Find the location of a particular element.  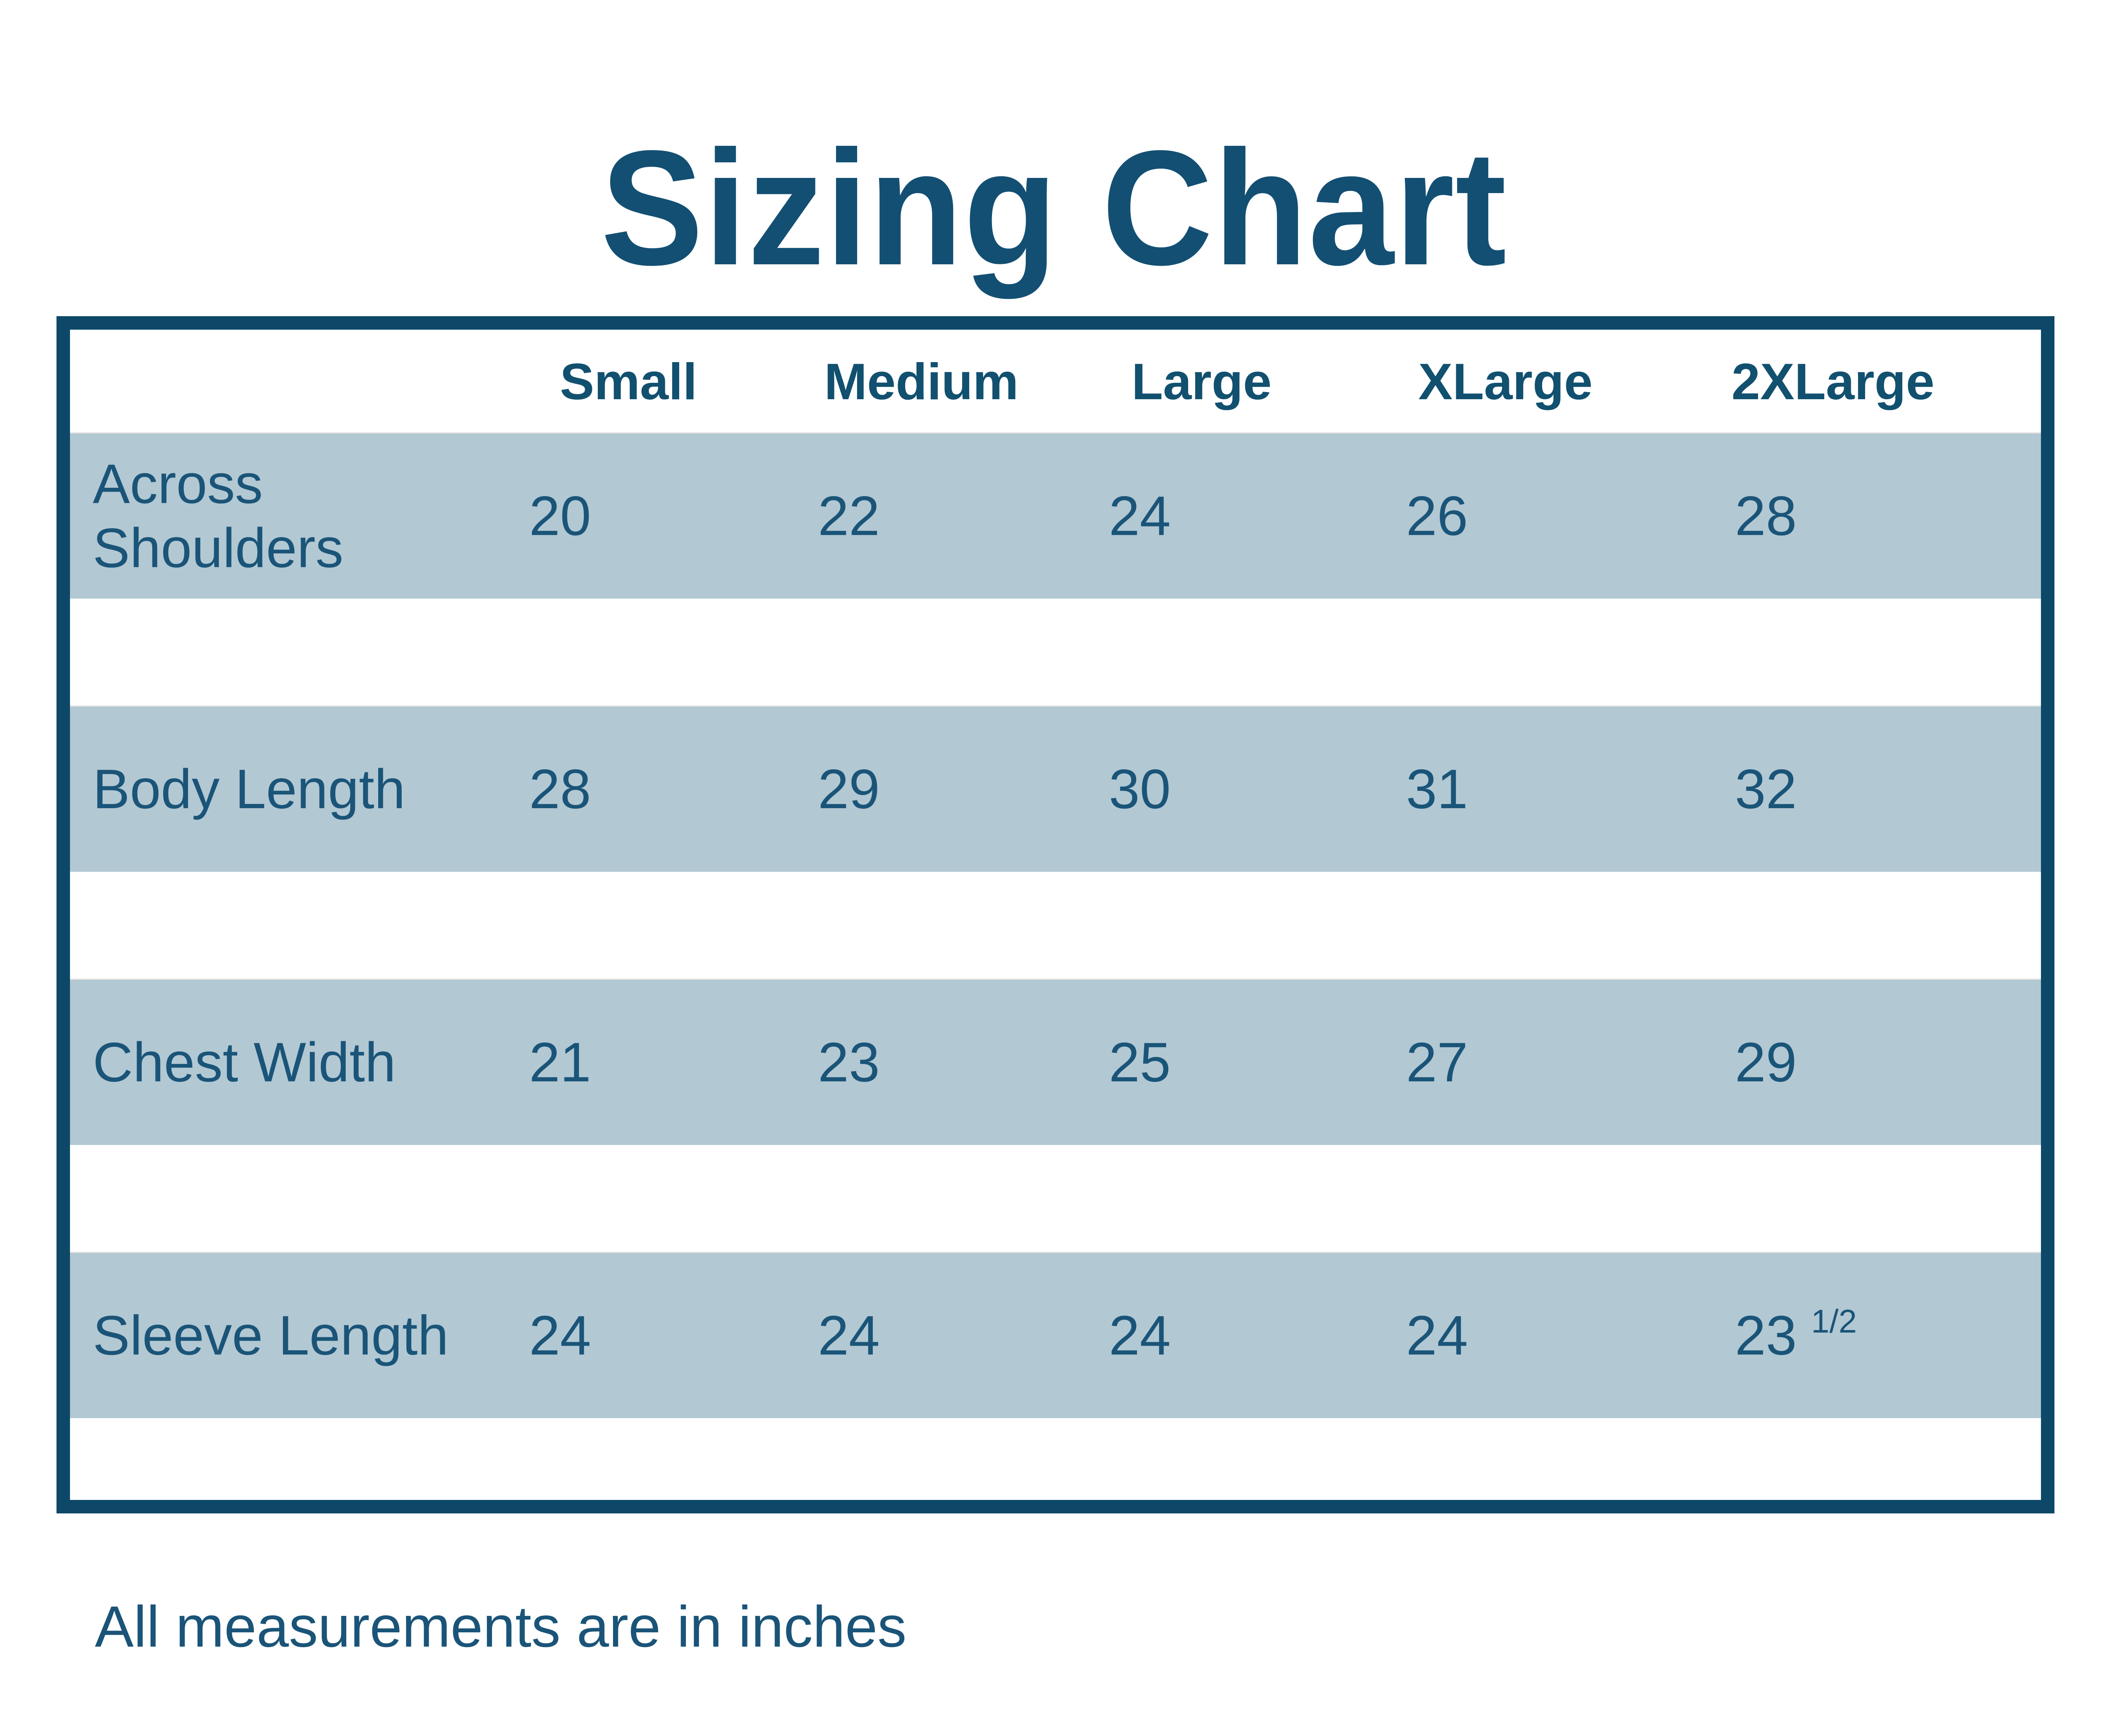

row-label-across-shoulders: Across Shoulders is located at coordinates (218, 516).